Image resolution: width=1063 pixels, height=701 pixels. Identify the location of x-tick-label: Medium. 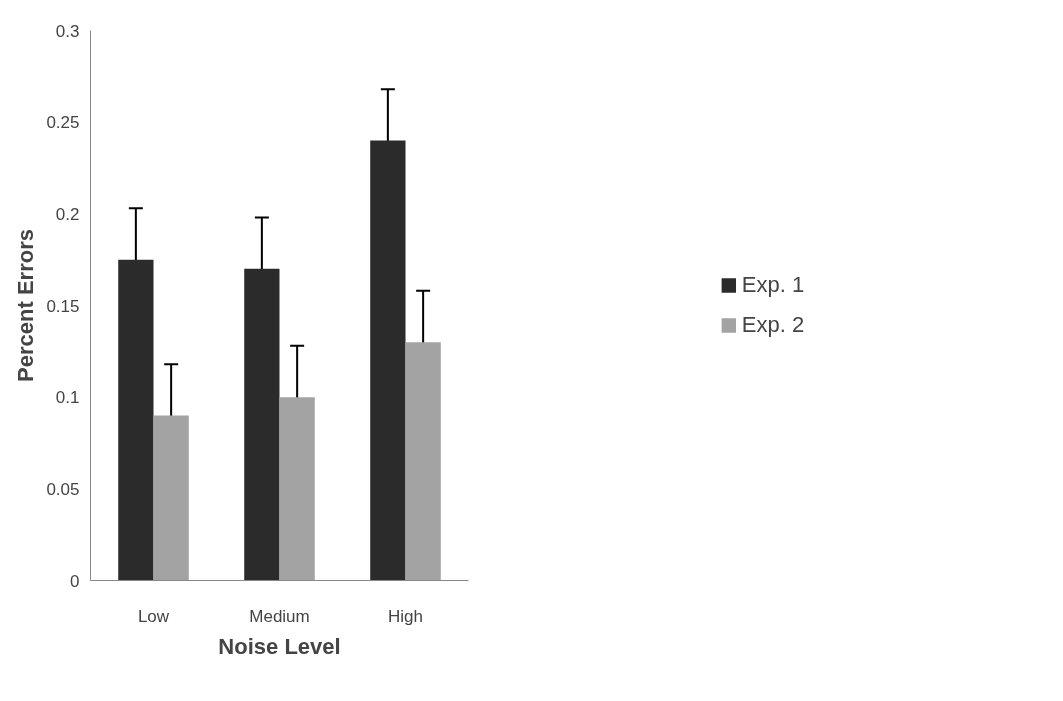
(279, 616).